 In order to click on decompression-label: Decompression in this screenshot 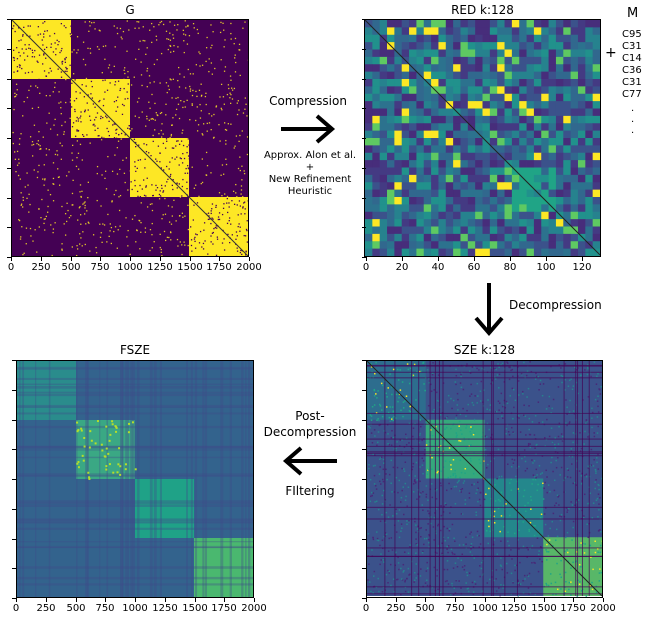, I will do `click(555, 305)`.